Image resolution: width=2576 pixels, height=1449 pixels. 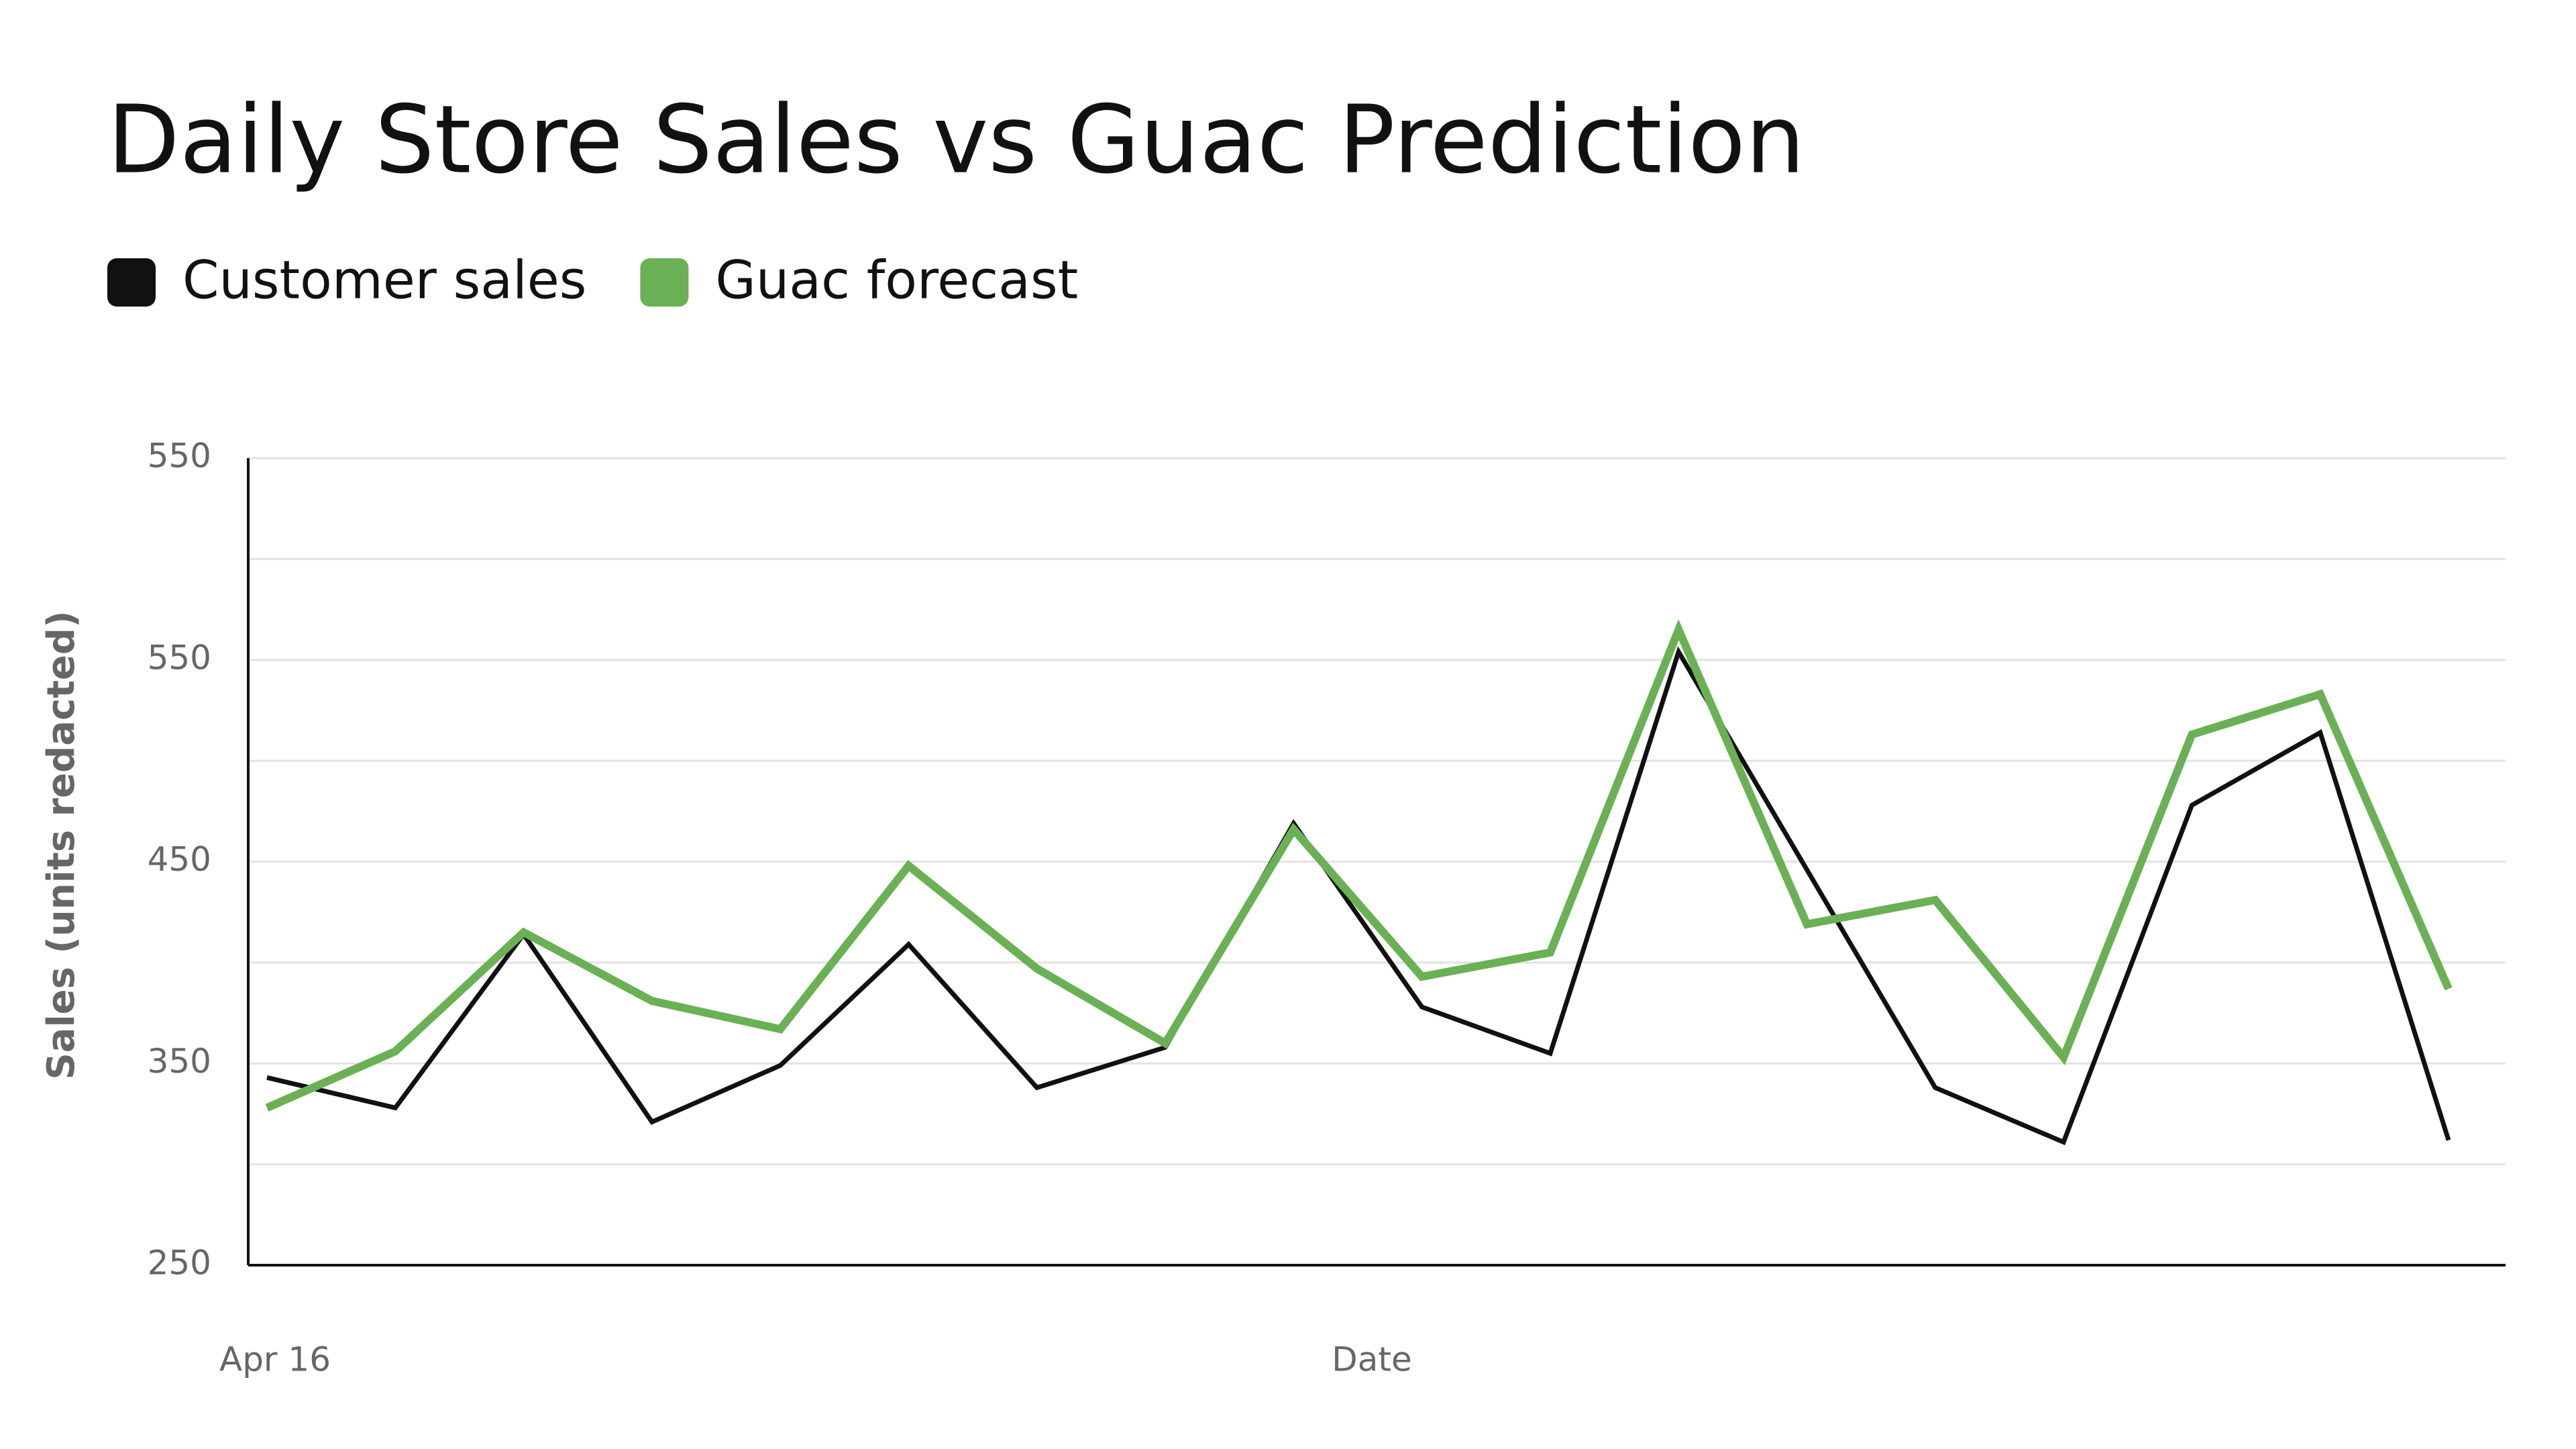 I want to click on chart-title: Daily Store Sales vs Guac Prediction, so click(x=956, y=140).